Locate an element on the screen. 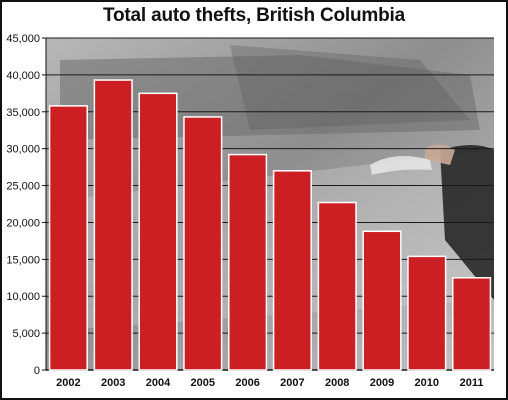  y-tick-label: 5,000 is located at coordinates (26, 334).